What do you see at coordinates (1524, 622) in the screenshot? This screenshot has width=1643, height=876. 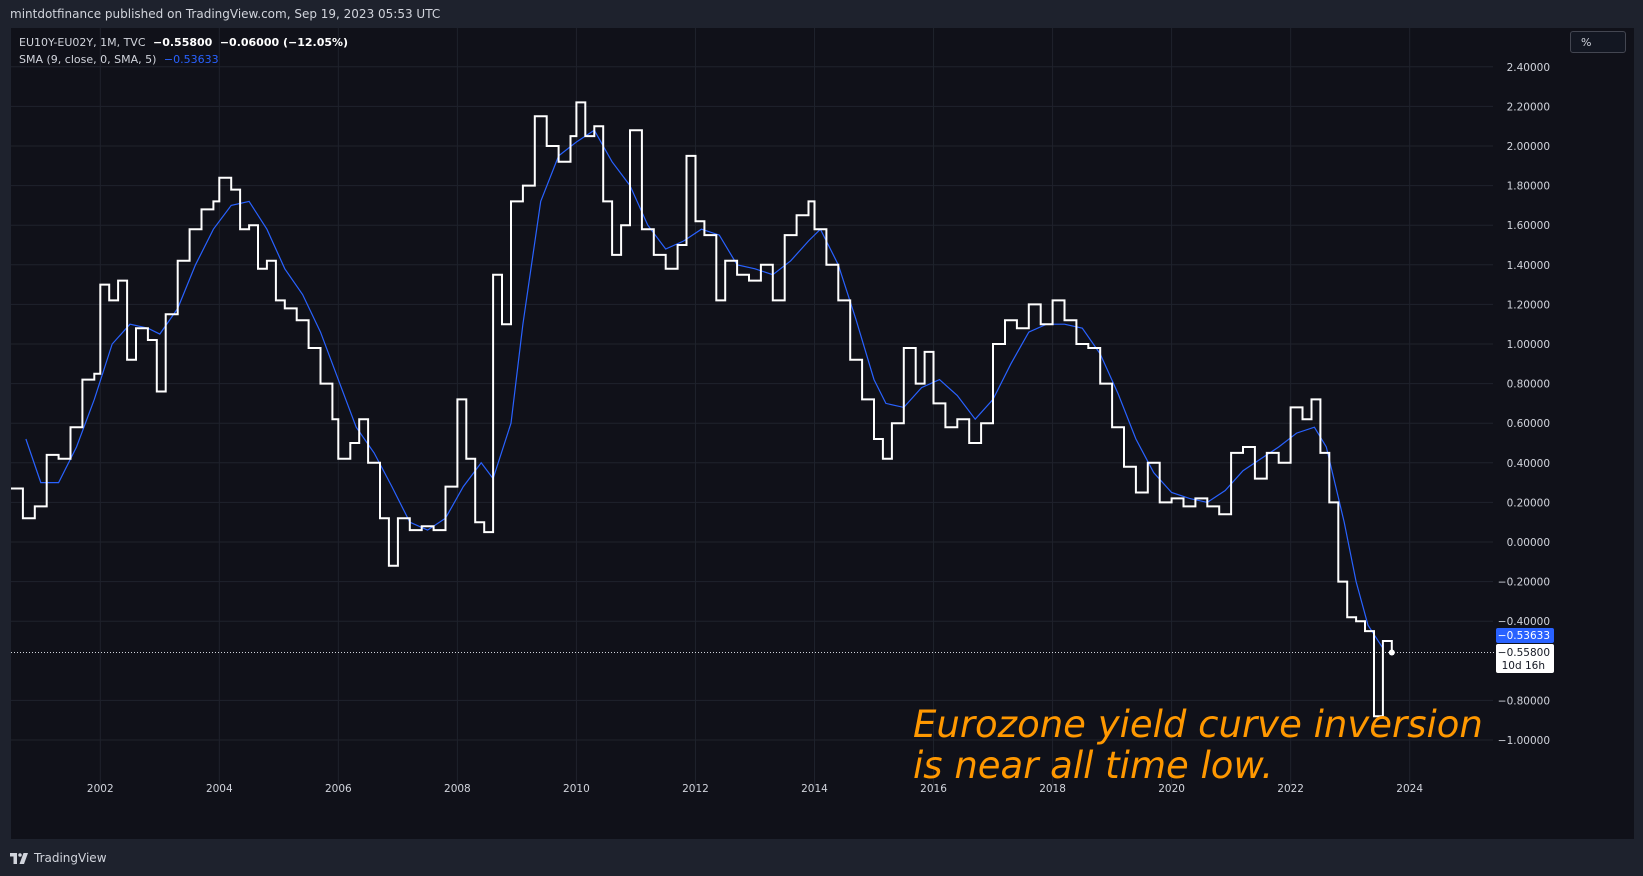 I see `y-tick-label: −0.40000` at bounding box center [1524, 622].